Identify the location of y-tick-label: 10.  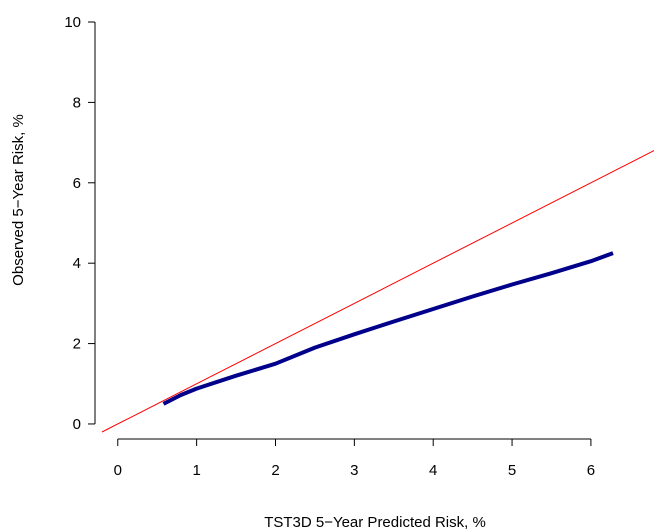
(72, 22).